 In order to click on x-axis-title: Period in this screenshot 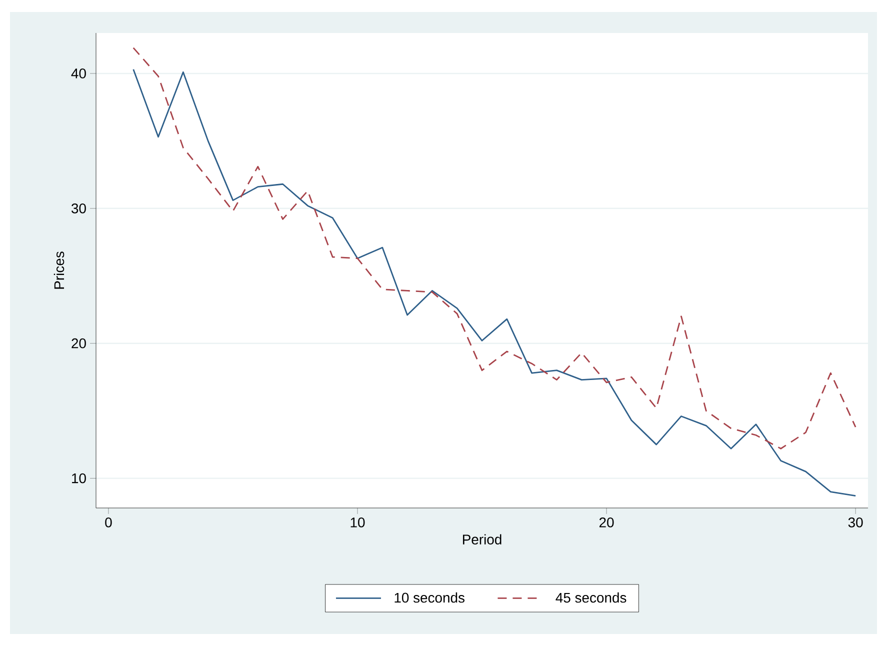, I will do `click(482, 539)`.